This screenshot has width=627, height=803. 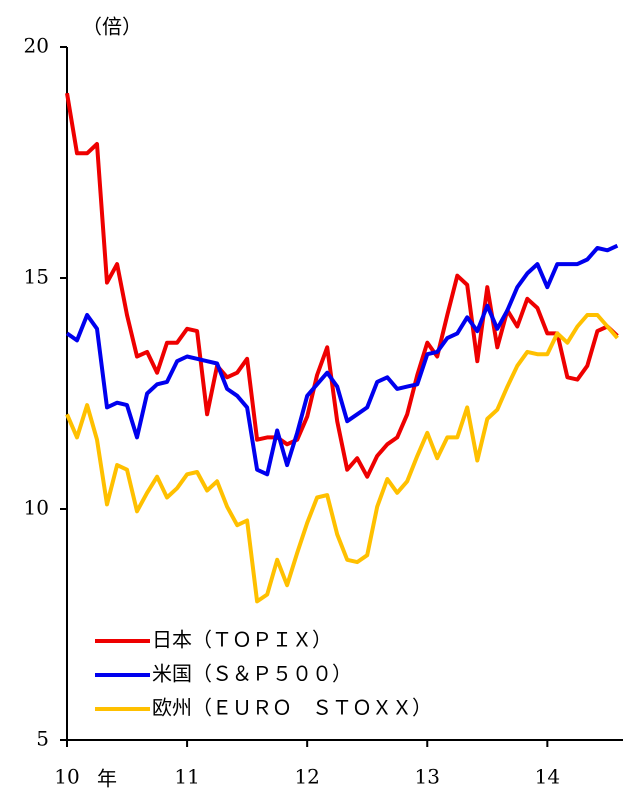 What do you see at coordinates (427, 777) in the screenshot?
I see `x-tick-label: 13` at bounding box center [427, 777].